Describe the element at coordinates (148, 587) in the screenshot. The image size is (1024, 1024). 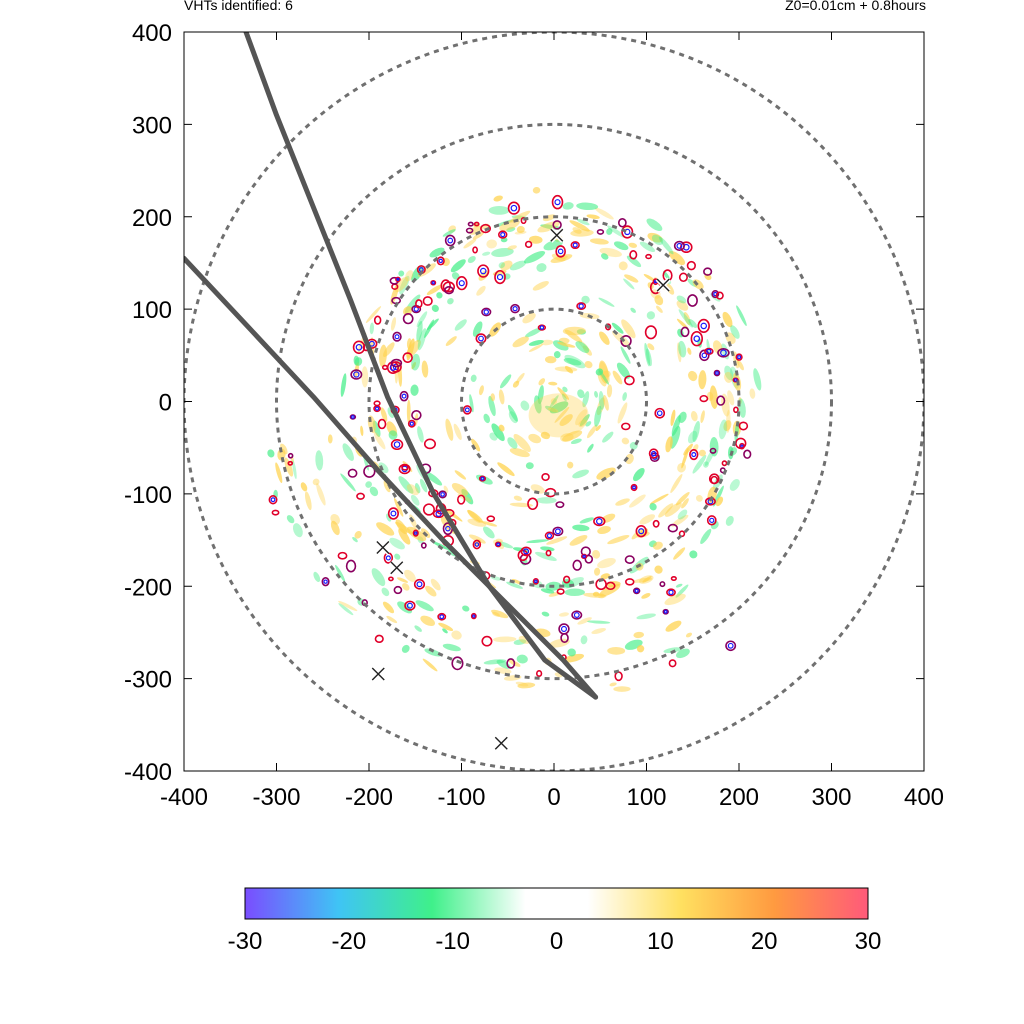
I see `y-tick-label: -200` at that location.